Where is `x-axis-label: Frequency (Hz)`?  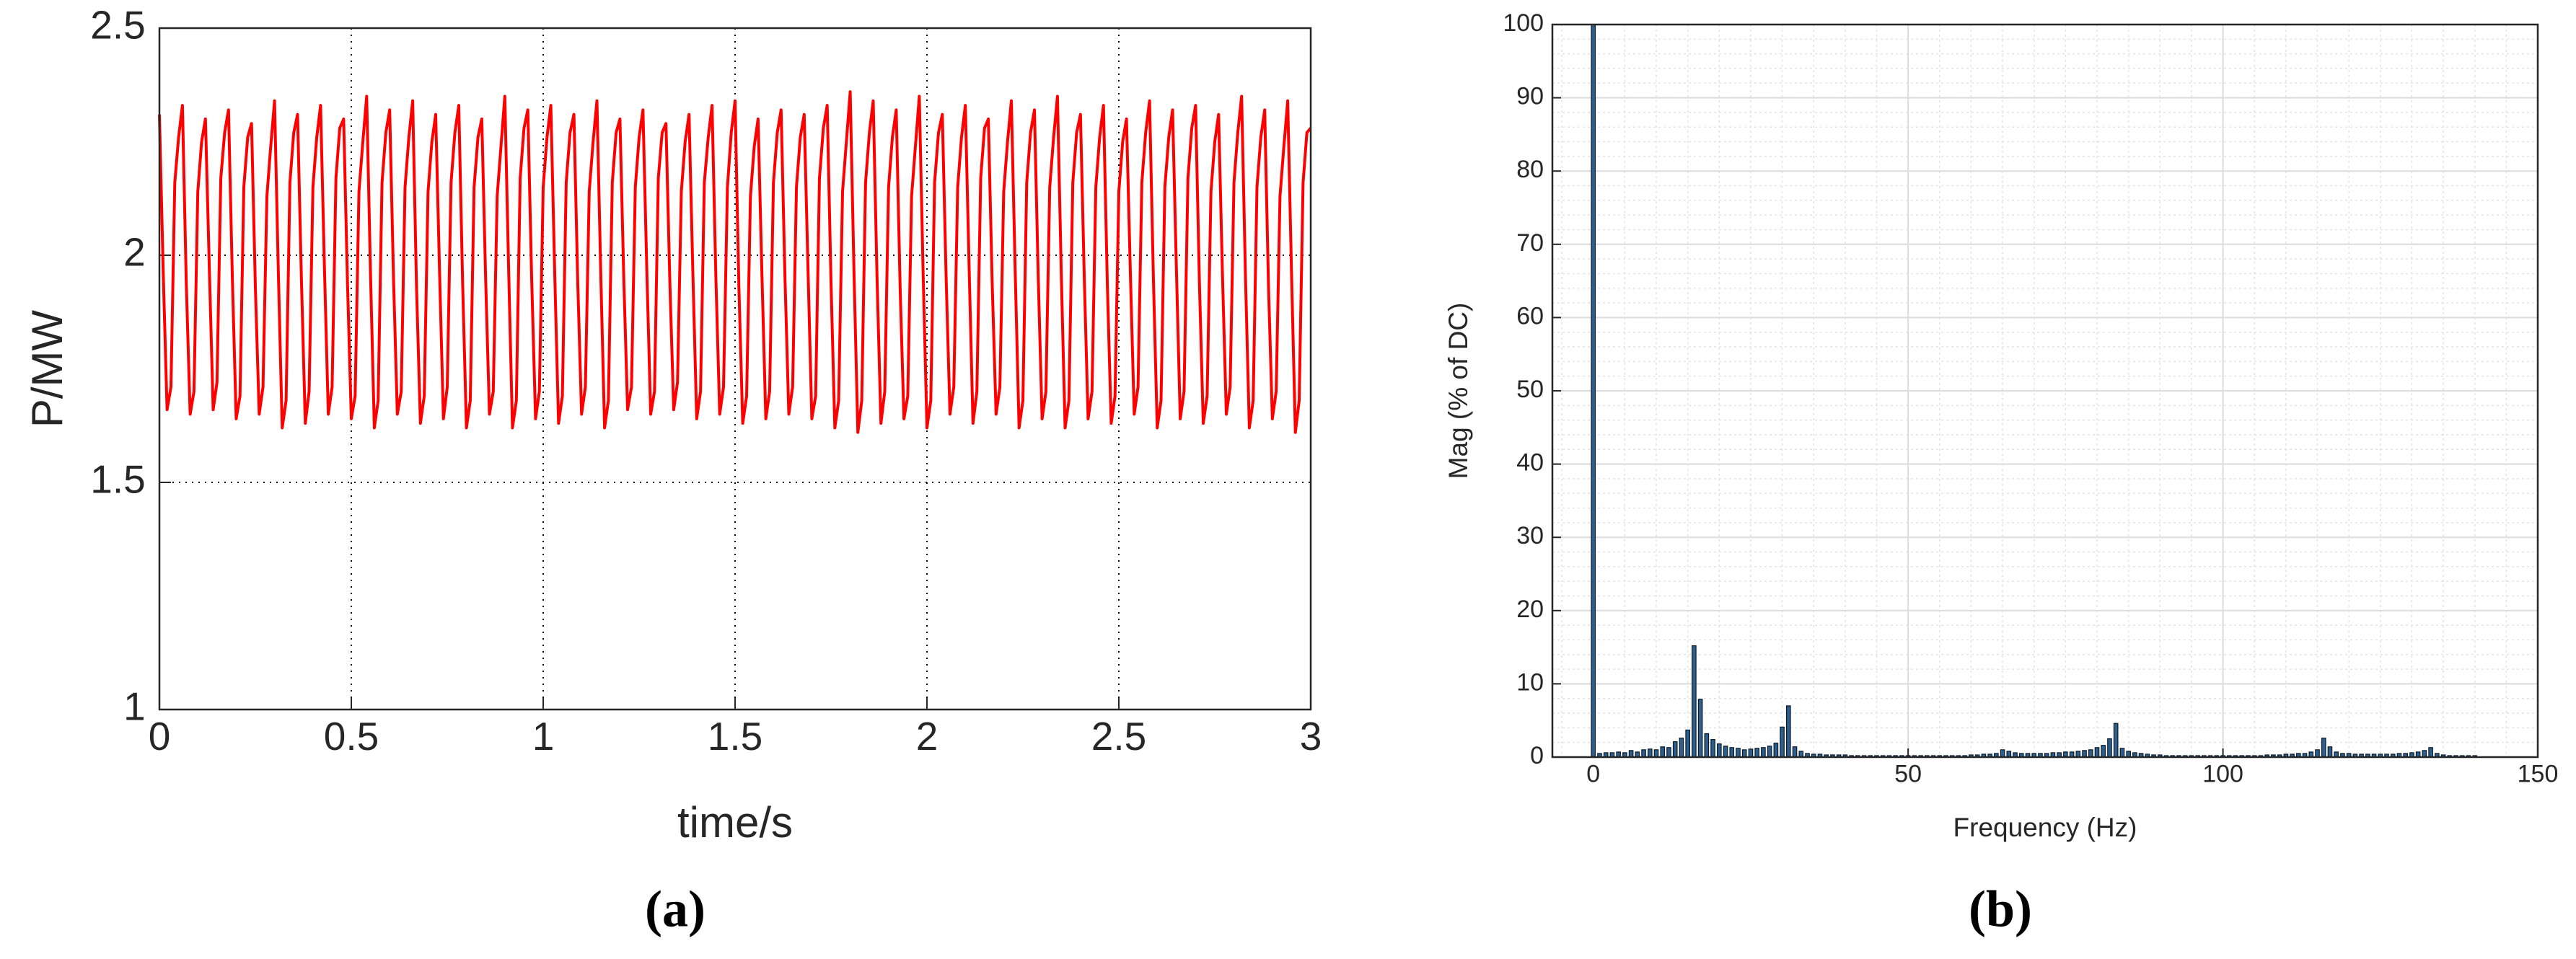
x-axis-label: Frequency (Hz) is located at coordinates (2045, 828).